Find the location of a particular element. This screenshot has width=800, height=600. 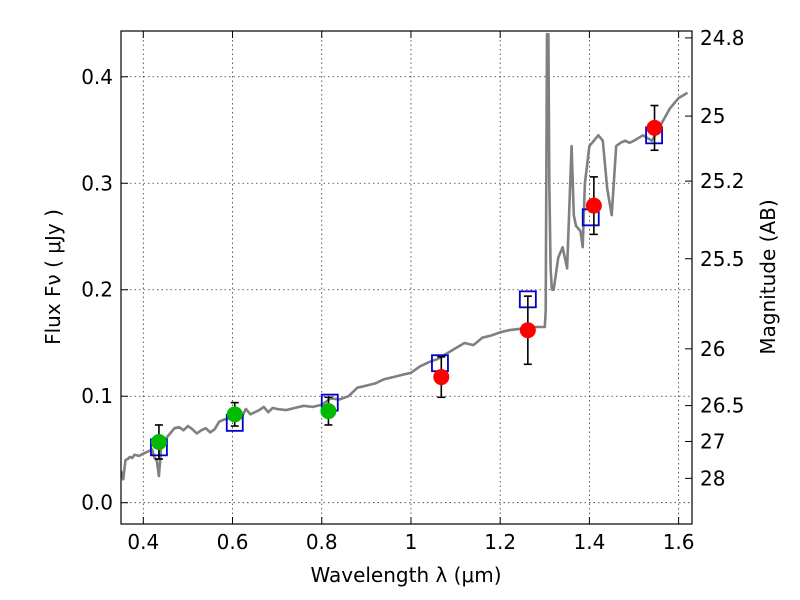

x-tick-label: 1 is located at coordinates (411, 542).